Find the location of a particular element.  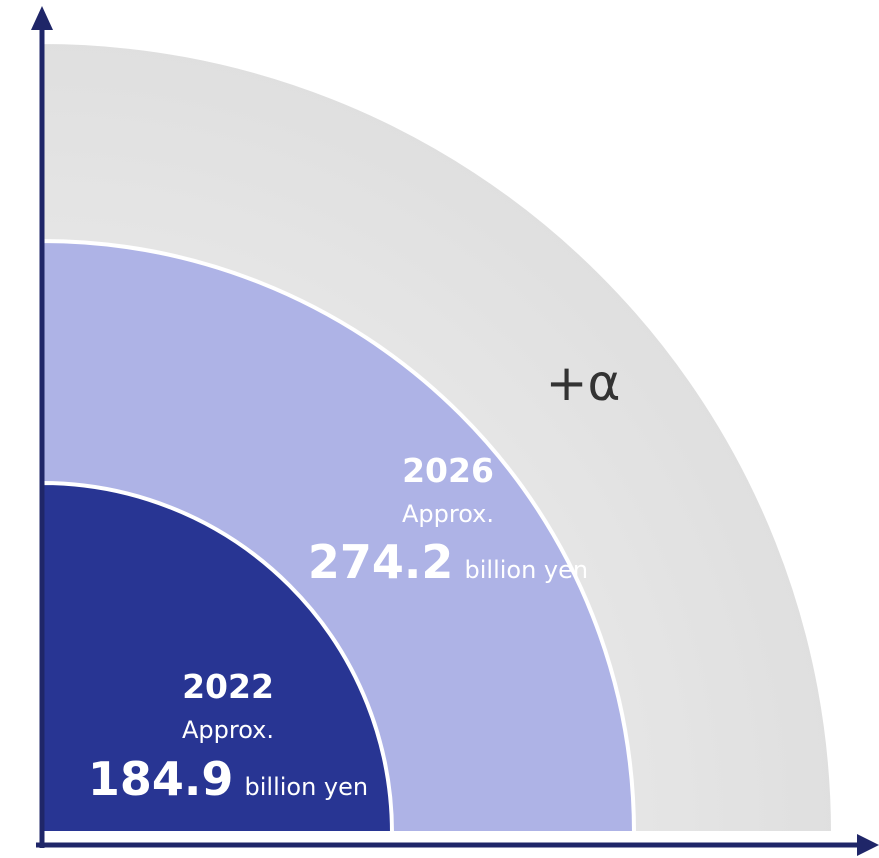

label-group-2022: 2022 Approx. 184.9 billion yen is located at coordinates (228, 736).